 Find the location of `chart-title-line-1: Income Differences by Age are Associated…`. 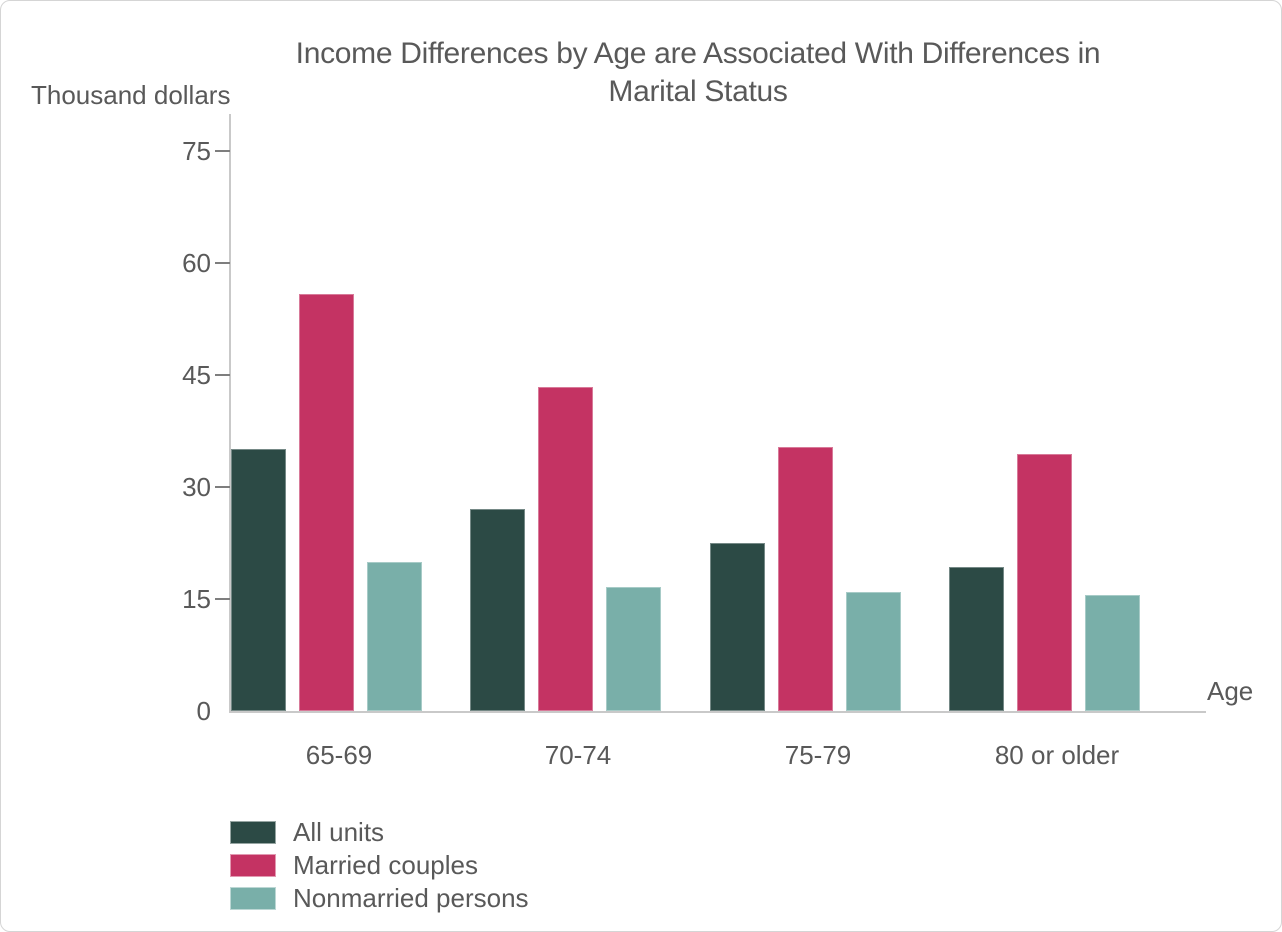

chart-title-line-1: Income Differences by Age are Associated… is located at coordinates (698, 53).